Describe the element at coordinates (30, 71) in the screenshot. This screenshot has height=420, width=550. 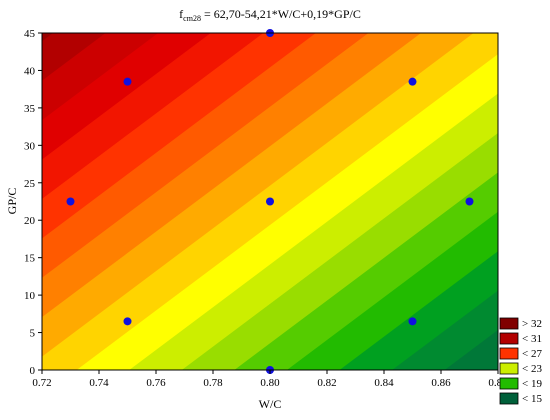
I see `y-tick-label: 40` at that location.